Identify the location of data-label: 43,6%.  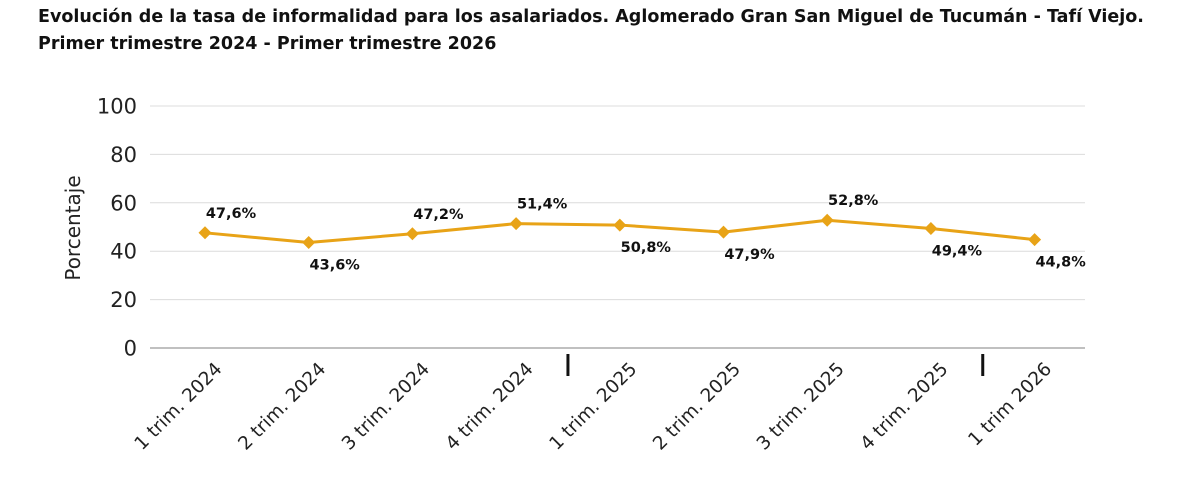
(335, 265).